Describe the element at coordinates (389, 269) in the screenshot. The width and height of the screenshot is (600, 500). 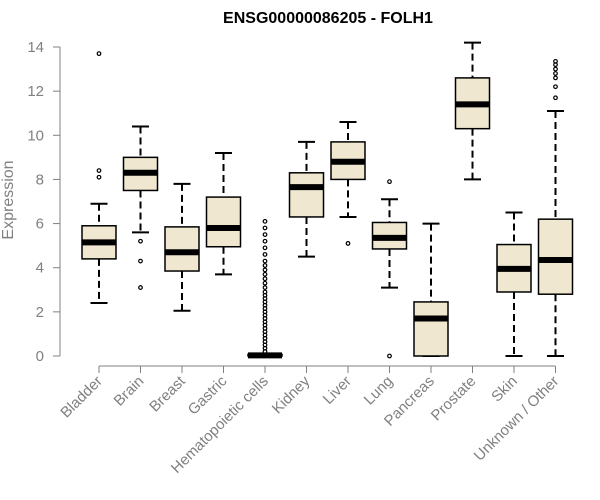
I see `box-lung` at that location.